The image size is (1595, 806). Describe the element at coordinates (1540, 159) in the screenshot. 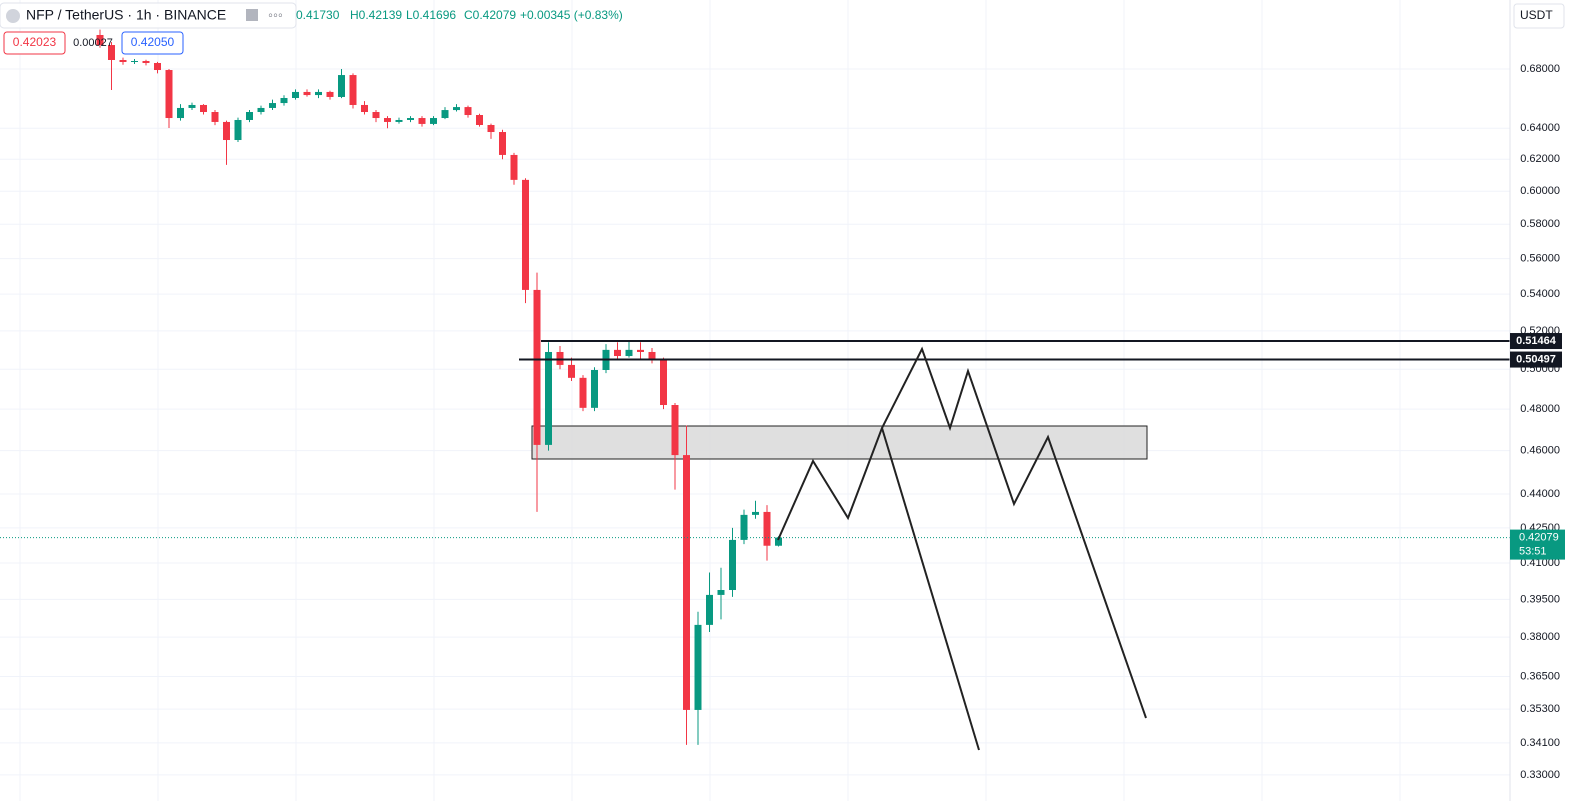

I see `y-tick-label: 0.62000` at that location.